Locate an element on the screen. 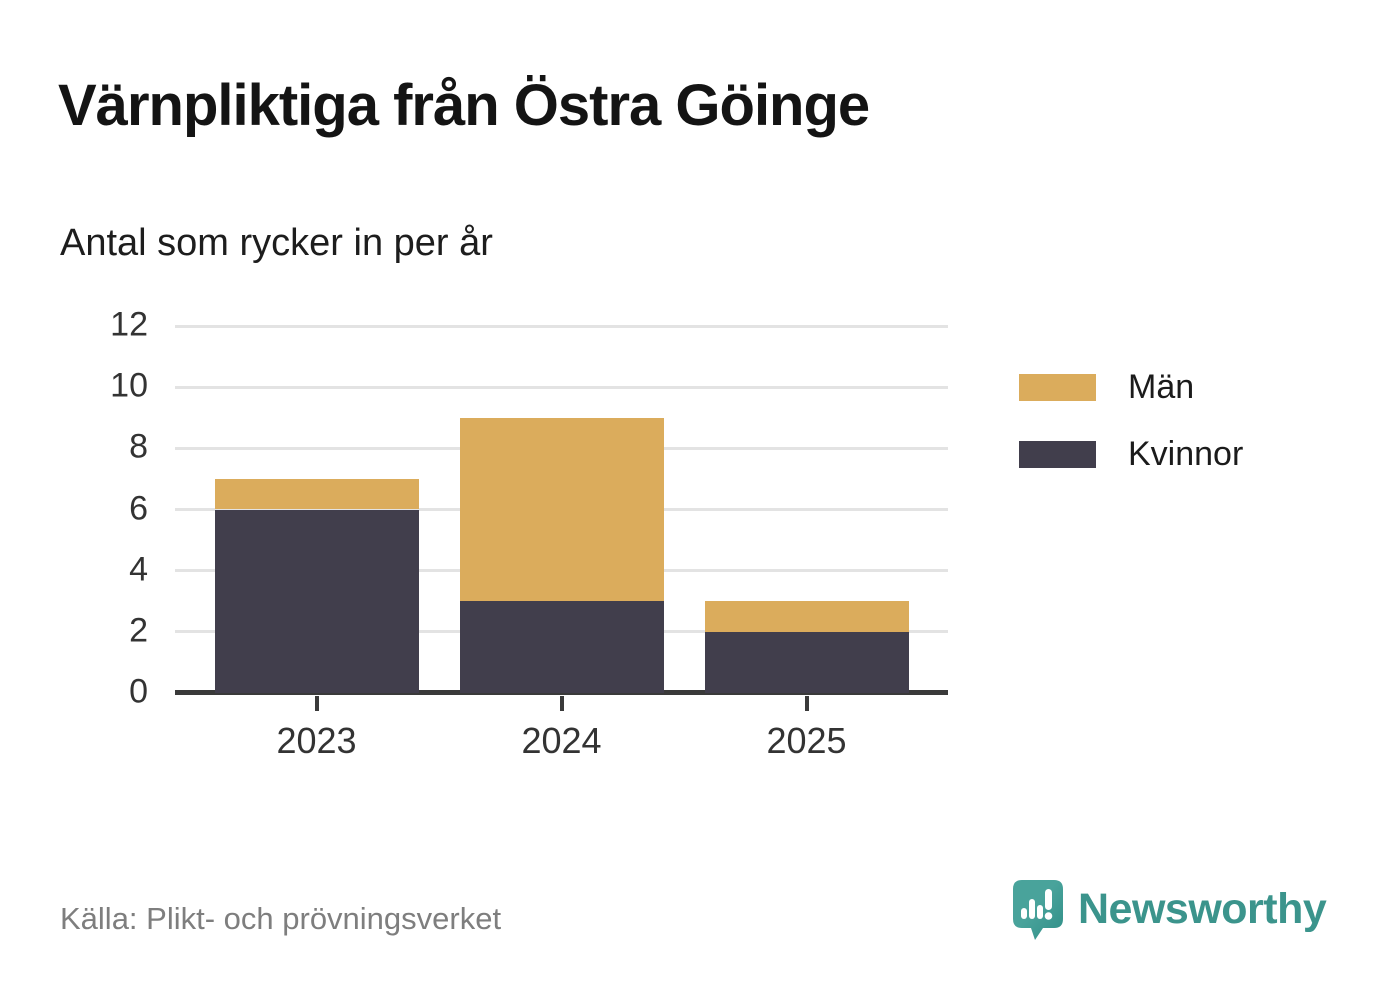 This screenshot has width=1382, height=999. bar-segment-män-2025 is located at coordinates (806, 616).